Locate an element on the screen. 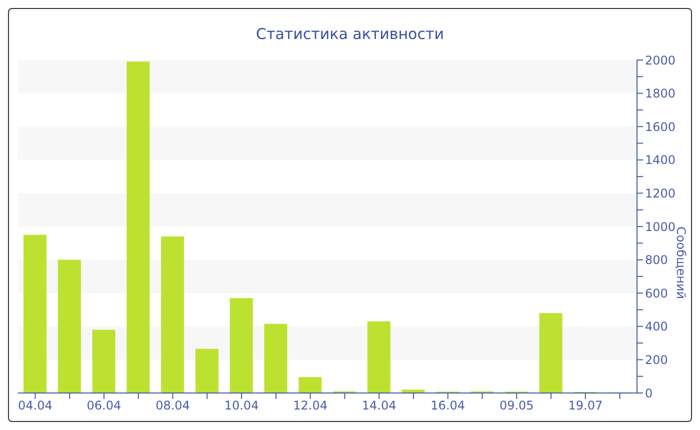 The width and height of the screenshot is (700, 430). y-tick-label: 1600 is located at coordinates (660, 127).